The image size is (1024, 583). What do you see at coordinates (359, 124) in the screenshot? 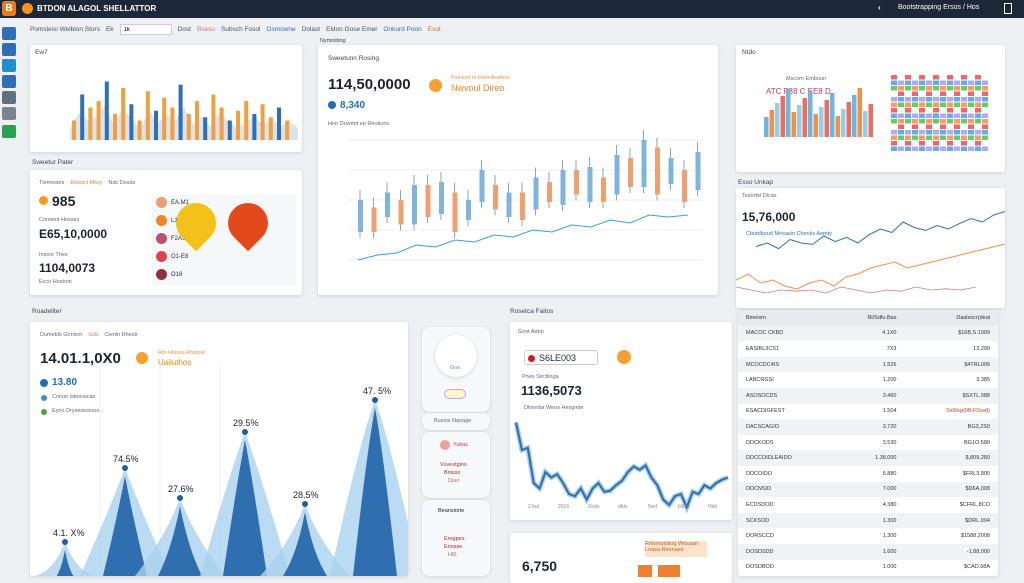
I see `axis-label: Hno Dowmd ep Reutions` at bounding box center [359, 124].